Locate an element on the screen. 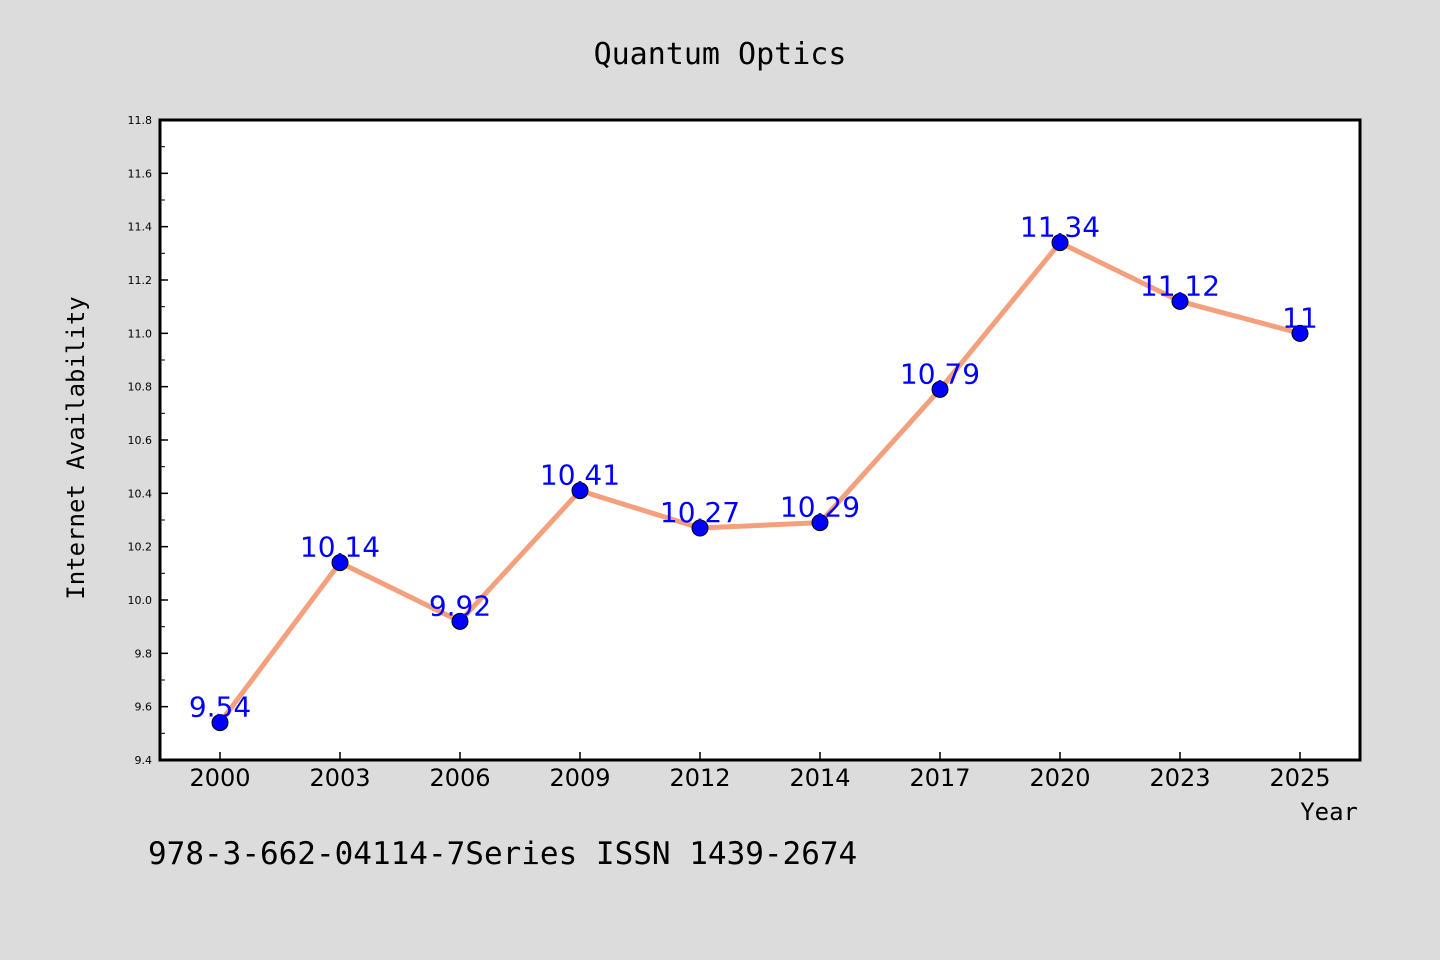  data-label: 10.27 is located at coordinates (700, 512).